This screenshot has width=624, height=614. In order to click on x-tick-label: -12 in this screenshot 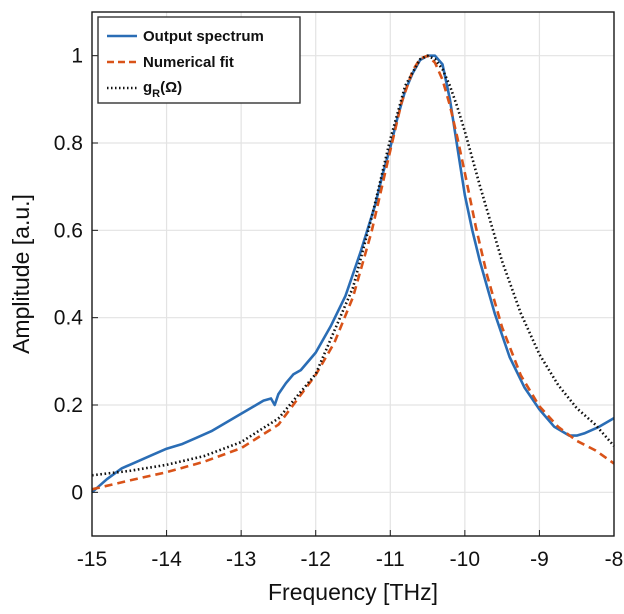, I will do `click(316, 559)`.